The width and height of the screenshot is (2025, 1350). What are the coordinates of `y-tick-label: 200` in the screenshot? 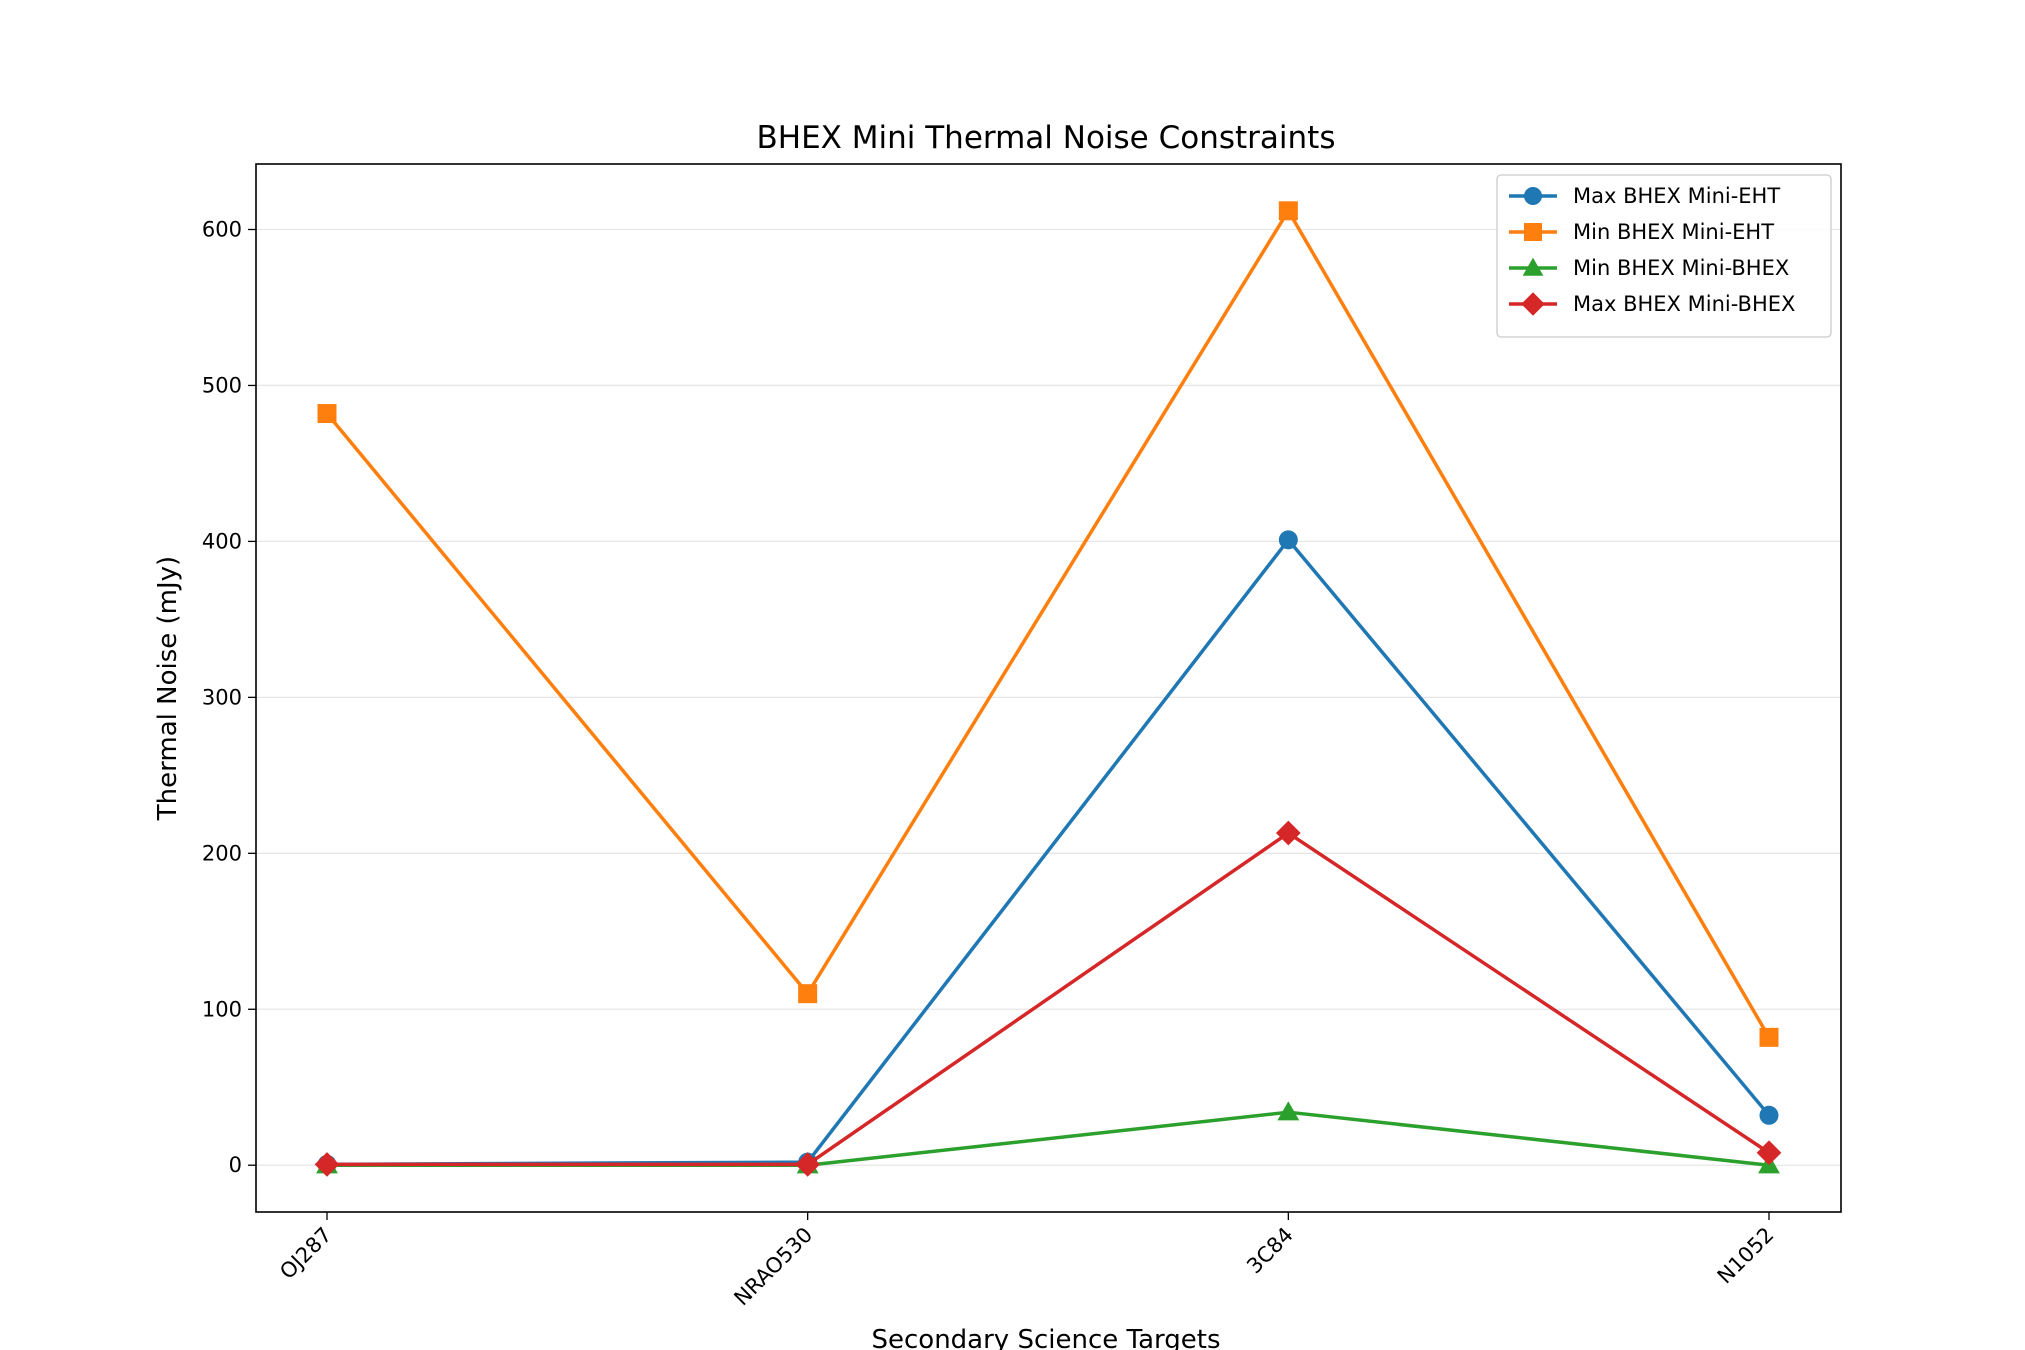 It's located at (222, 853).